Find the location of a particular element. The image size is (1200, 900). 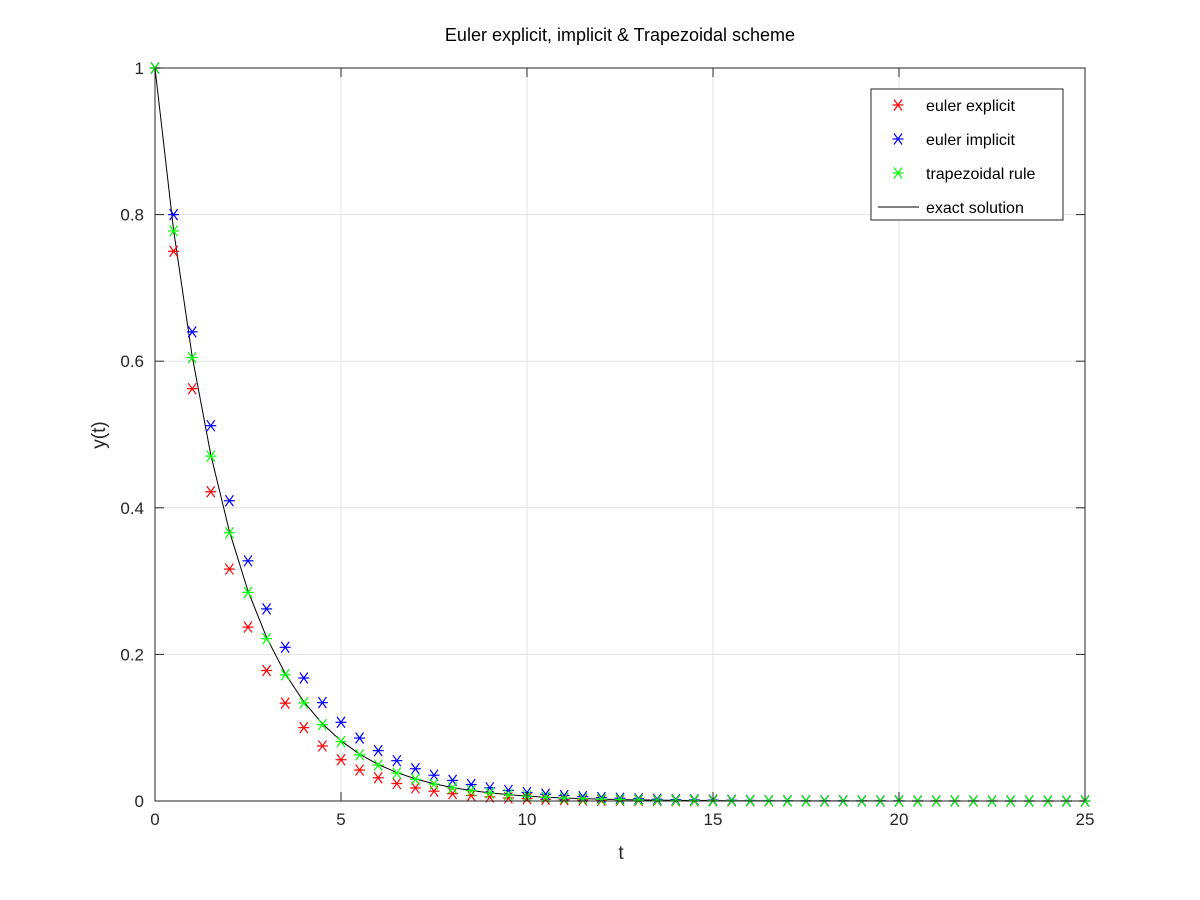

legend-trapezoidal-rule-label: trapezoidal rule is located at coordinates (981, 174).